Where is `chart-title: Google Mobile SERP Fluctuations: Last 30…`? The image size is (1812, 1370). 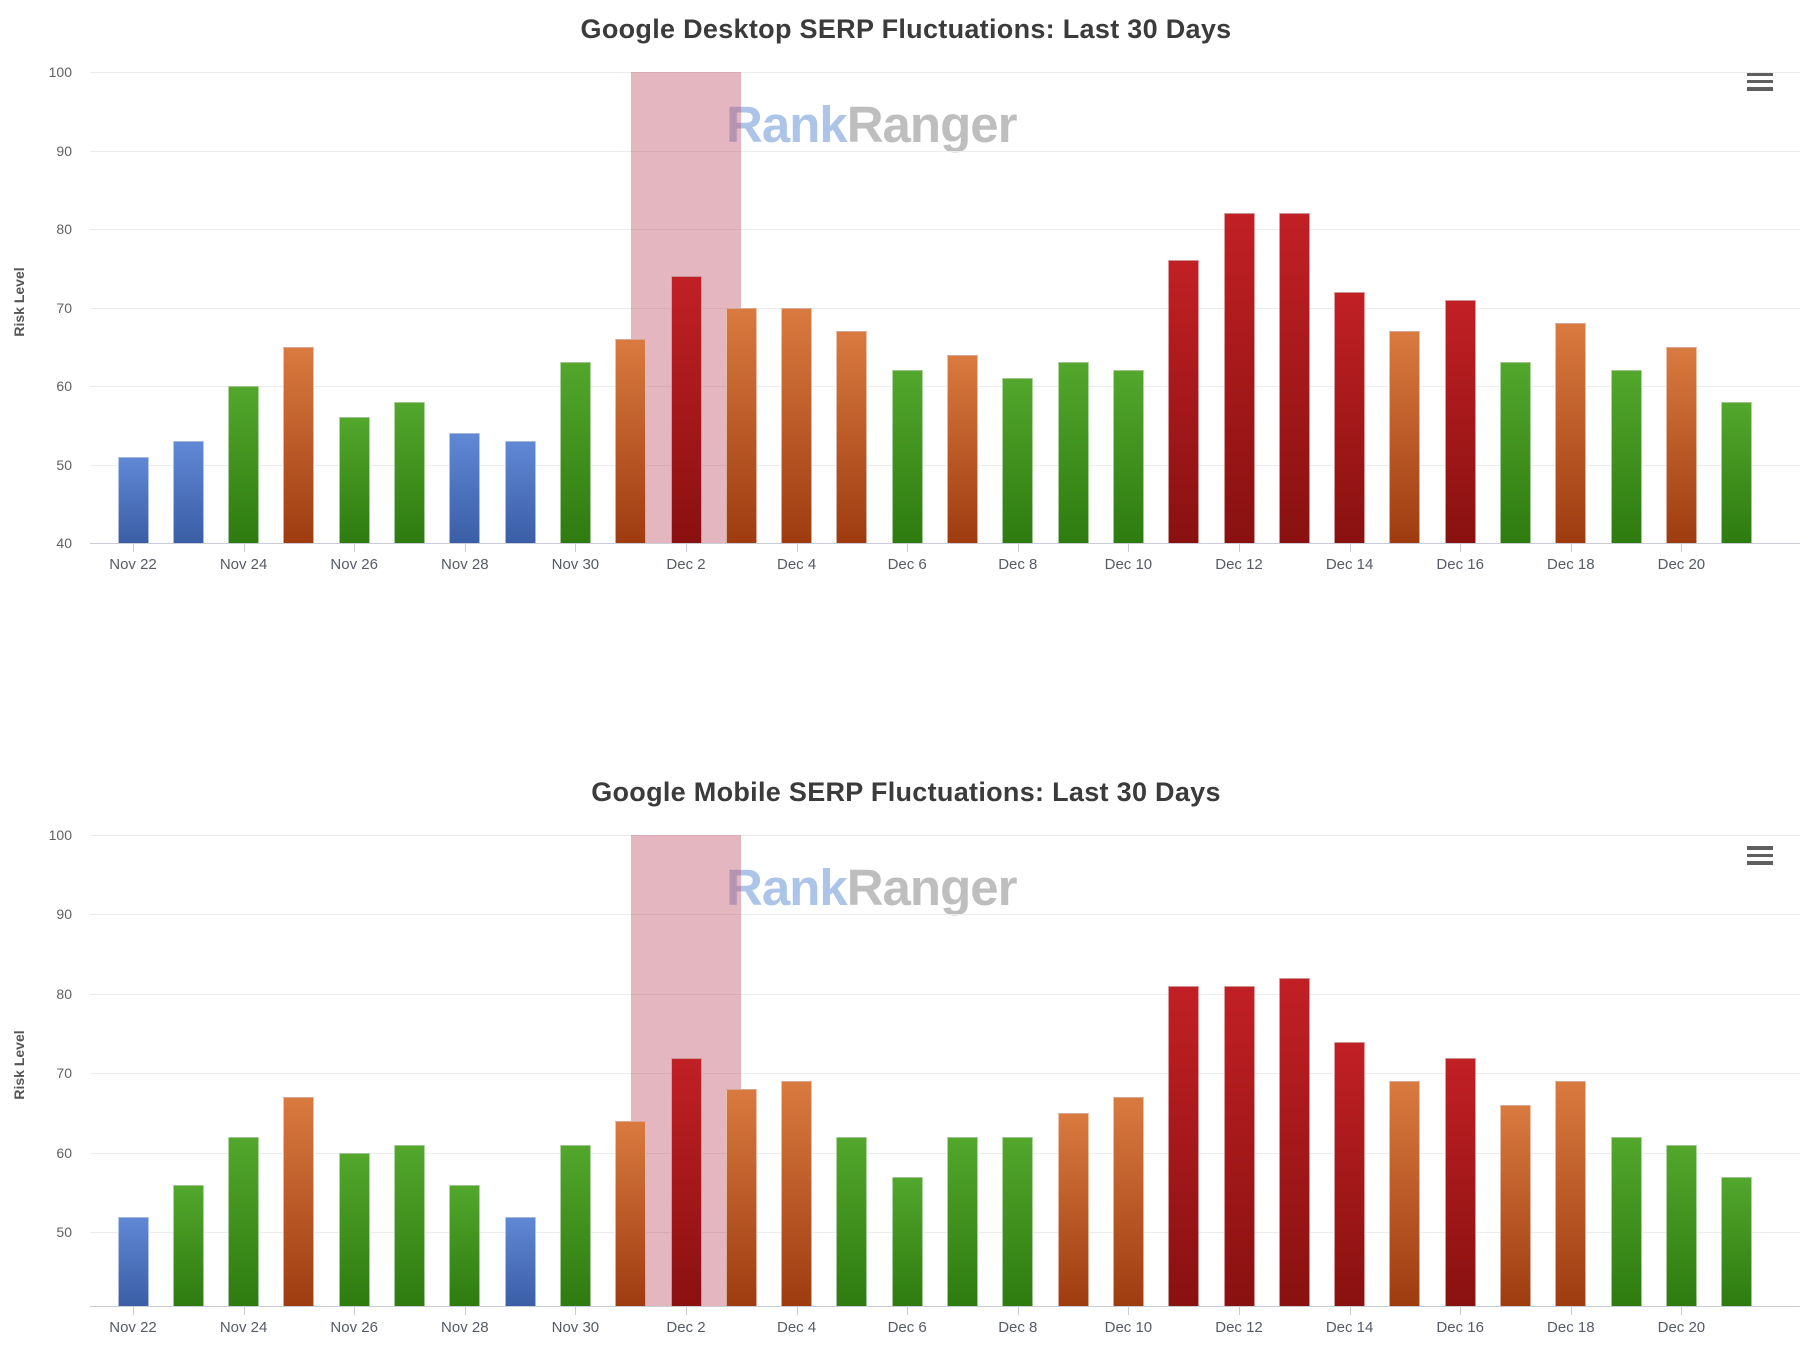
chart-title: Google Mobile SERP Fluctuations: Last 30… is located at coordinates (906, 792).